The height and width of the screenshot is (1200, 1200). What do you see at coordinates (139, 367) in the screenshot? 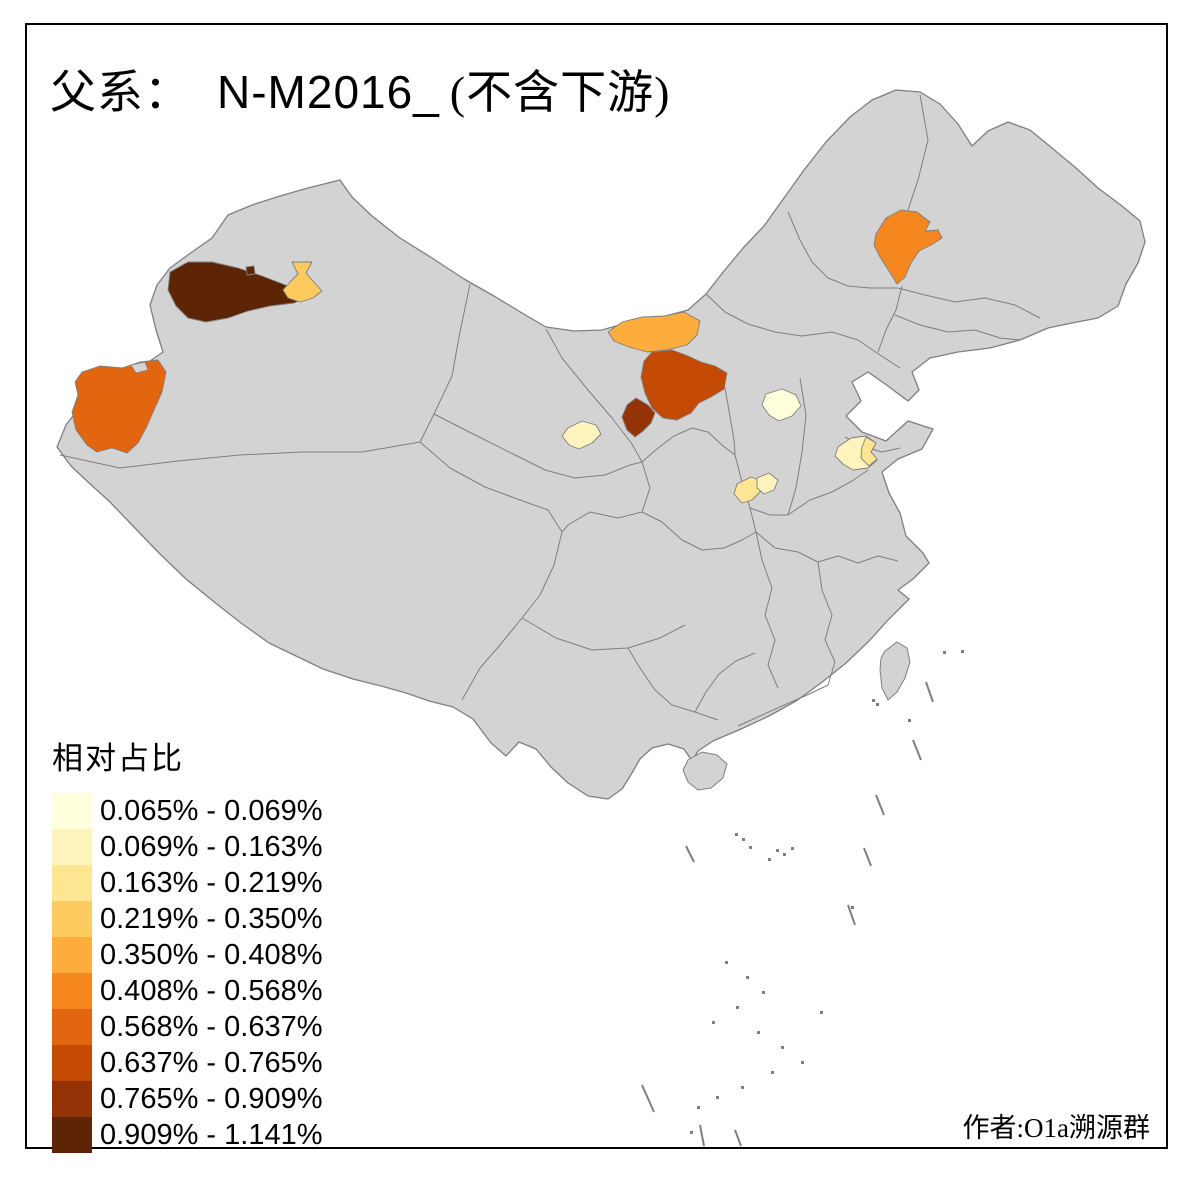
I see `xinjiang-southwest-hole` at bounding box center [139, 367].